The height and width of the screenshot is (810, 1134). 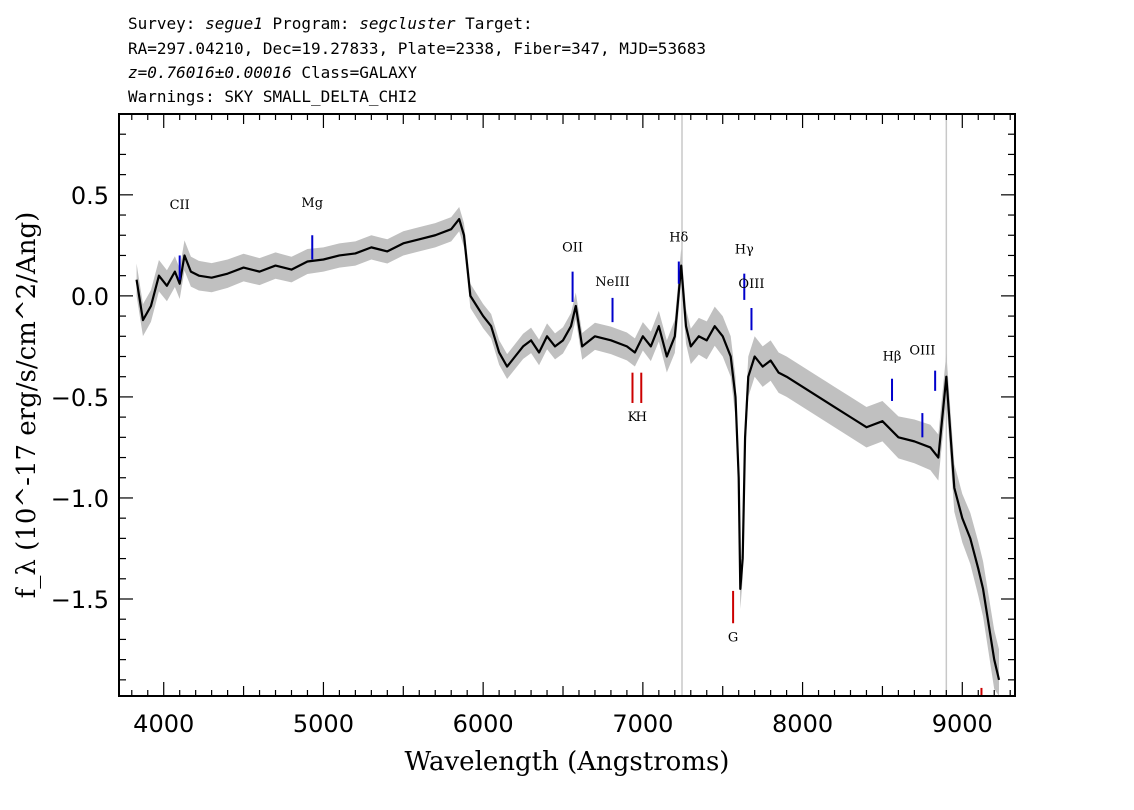 I want to click on y-axis-label: f_λ (10^-17 erg/s/cm^2/Ang), so click(x=27, y=405).